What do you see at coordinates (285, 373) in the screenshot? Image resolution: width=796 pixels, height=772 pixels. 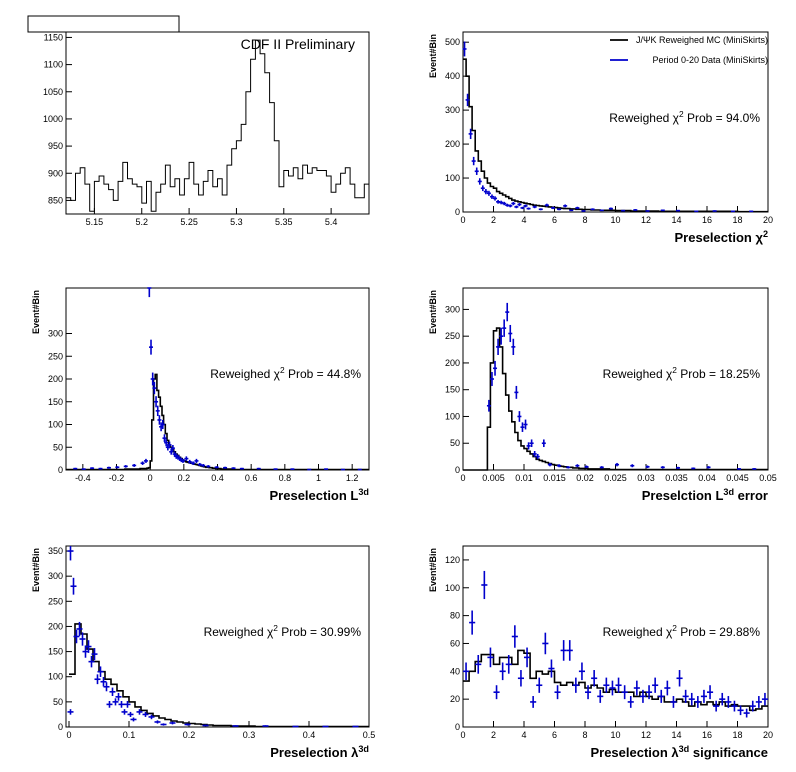 I see `probability-label: Reweighed χ2 Prob = 44.8%` at bounding box center [285, 373].